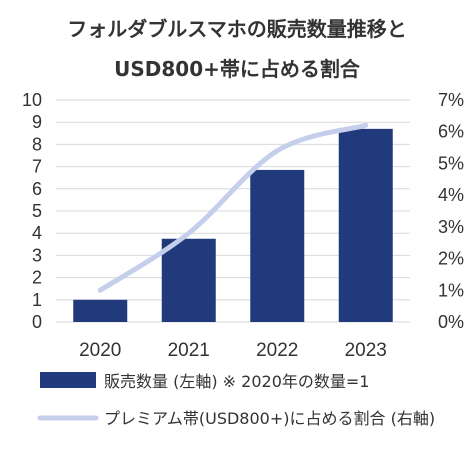 This screenshot has height=450, width=474. Describe the element at coordinates (37, 167) in the screenshot. I see `left-axis-tick-label: 7` at that location.